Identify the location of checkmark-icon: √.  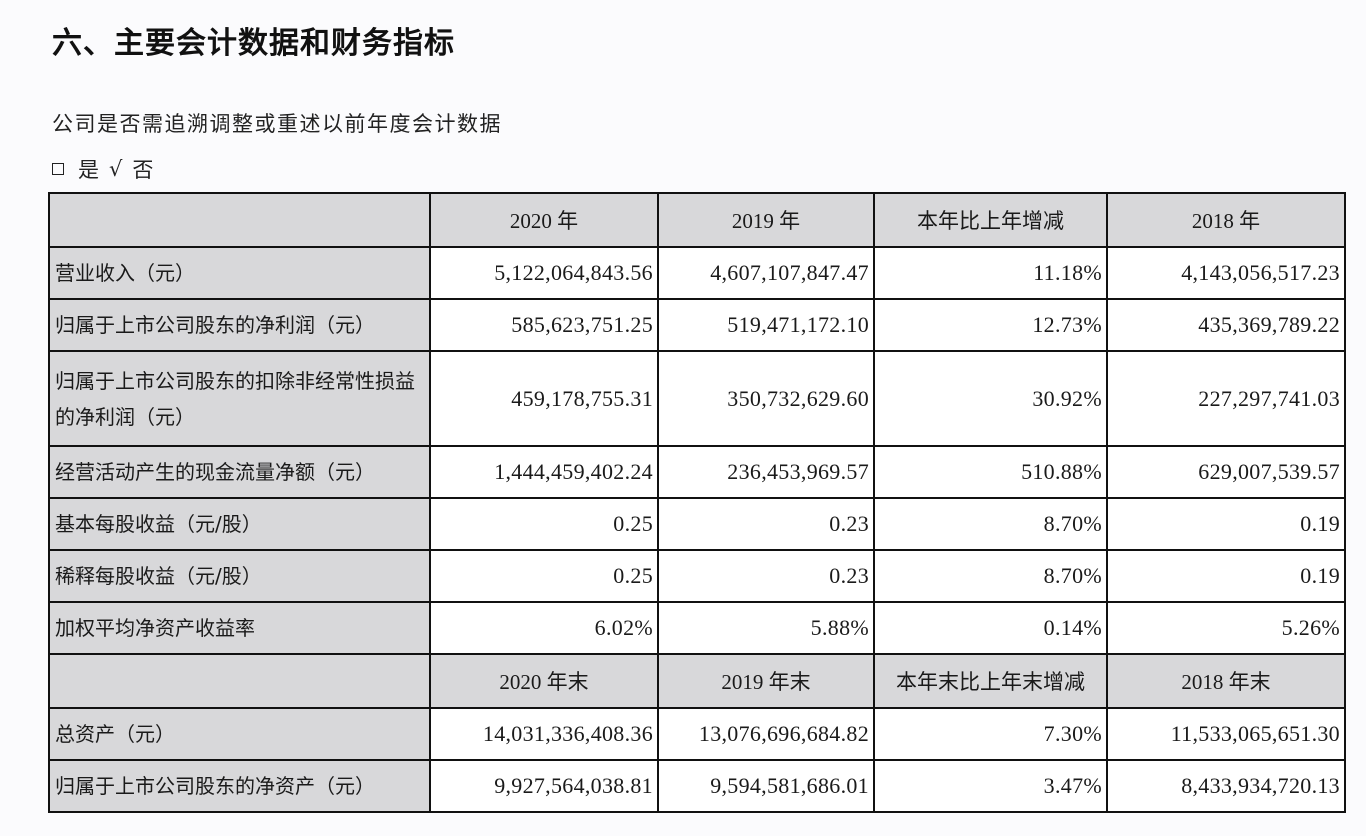
(116, 169).